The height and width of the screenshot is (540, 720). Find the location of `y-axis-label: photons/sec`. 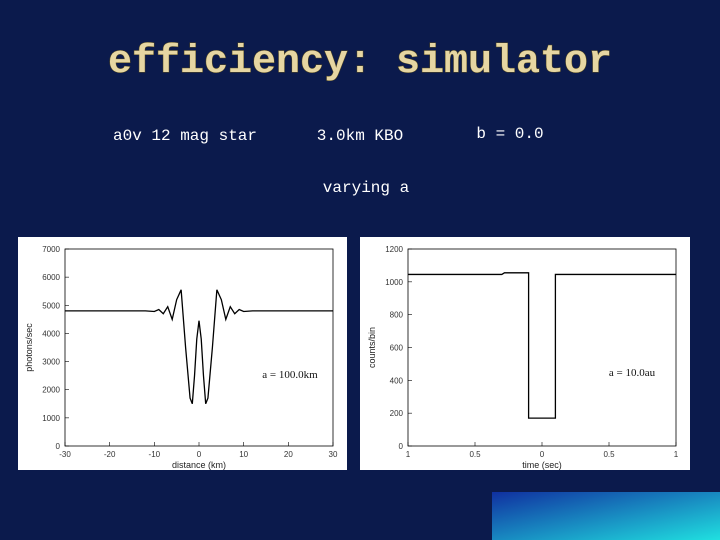

y-axis-label: photons/sec is located at coordinates (29, 347).